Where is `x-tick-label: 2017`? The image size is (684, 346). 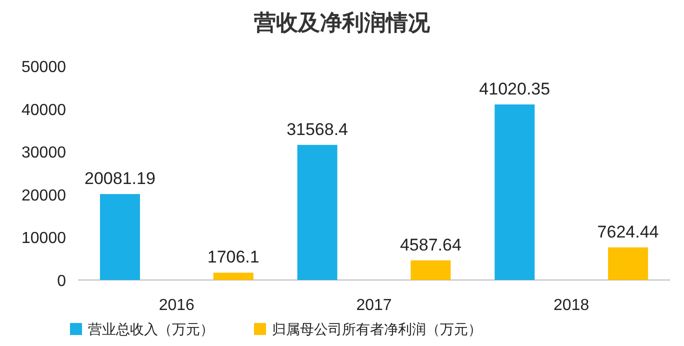
x-tick-label: 2017 is located at coordinates (374, 305).